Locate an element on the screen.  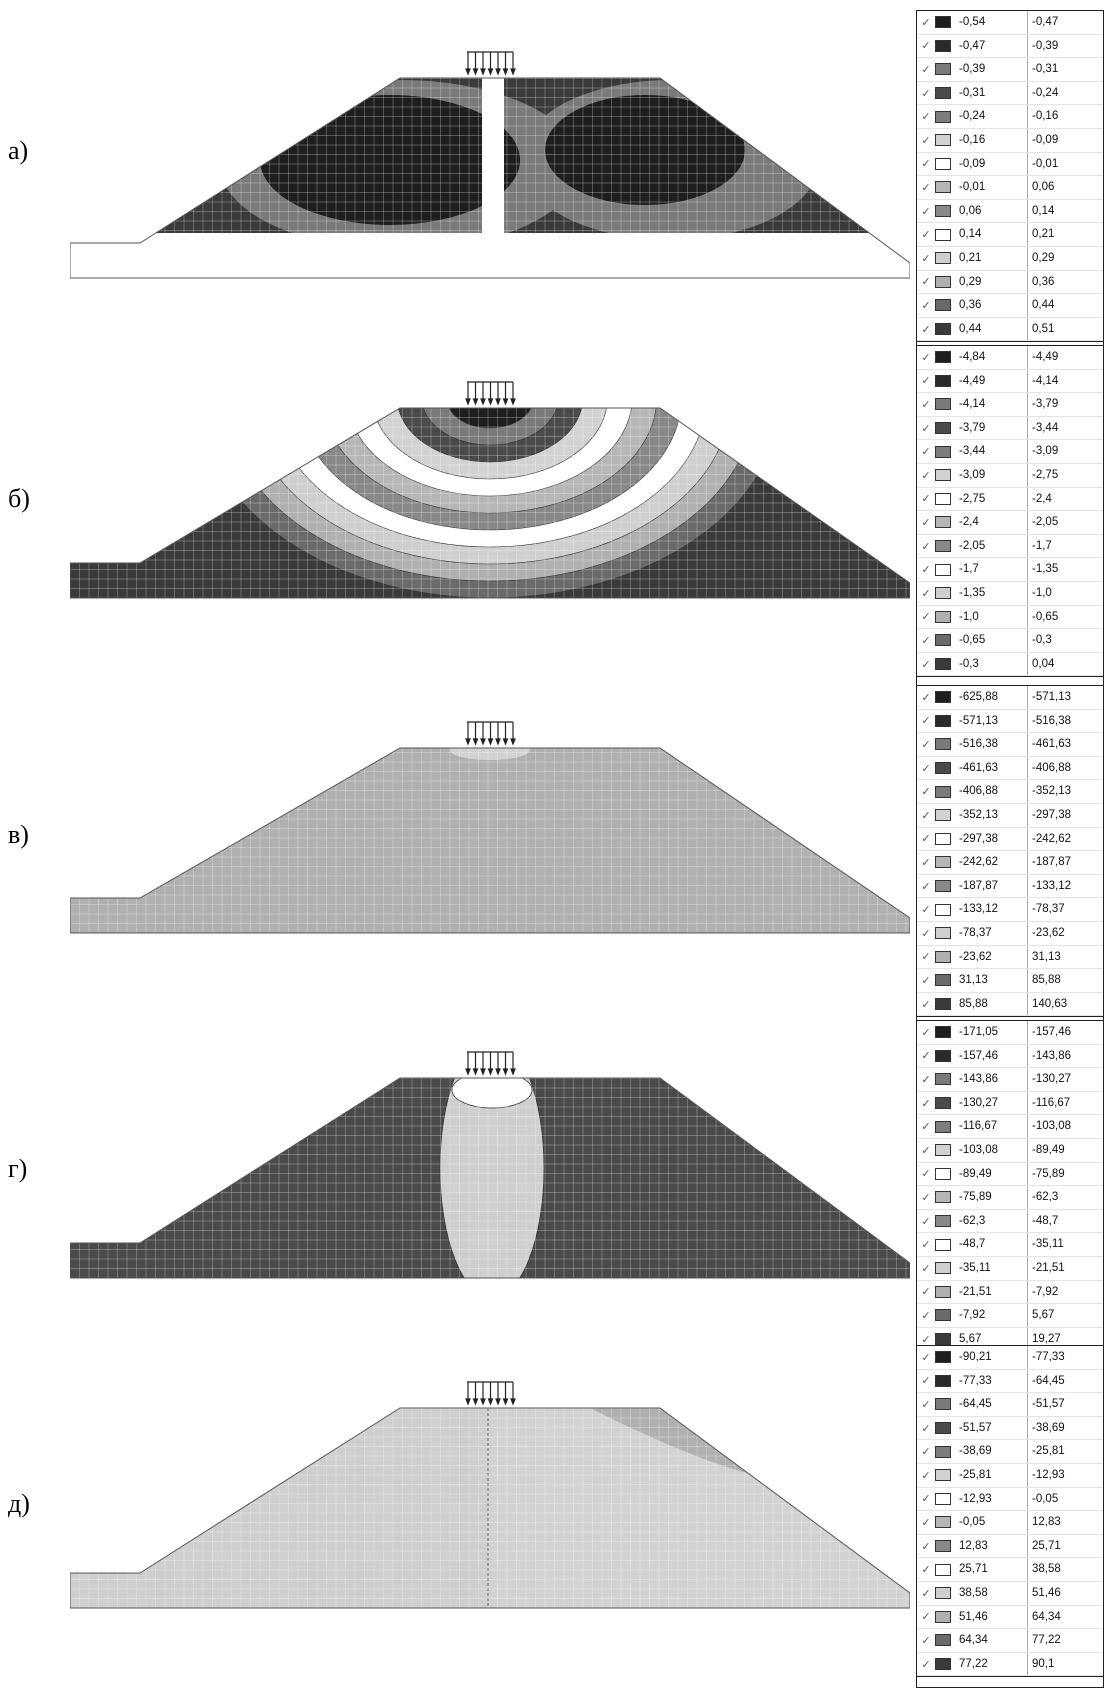
legend-row: ✓ -89,49 -75,89 is located at coordinates (1010, 1174).